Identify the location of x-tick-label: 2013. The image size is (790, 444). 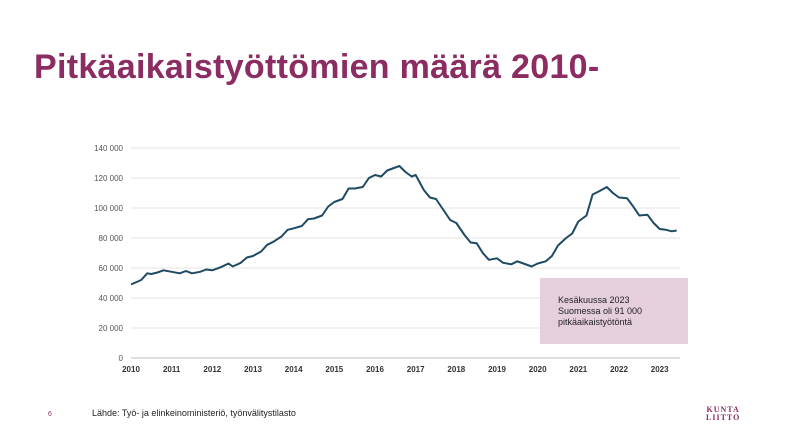
(253, 369).